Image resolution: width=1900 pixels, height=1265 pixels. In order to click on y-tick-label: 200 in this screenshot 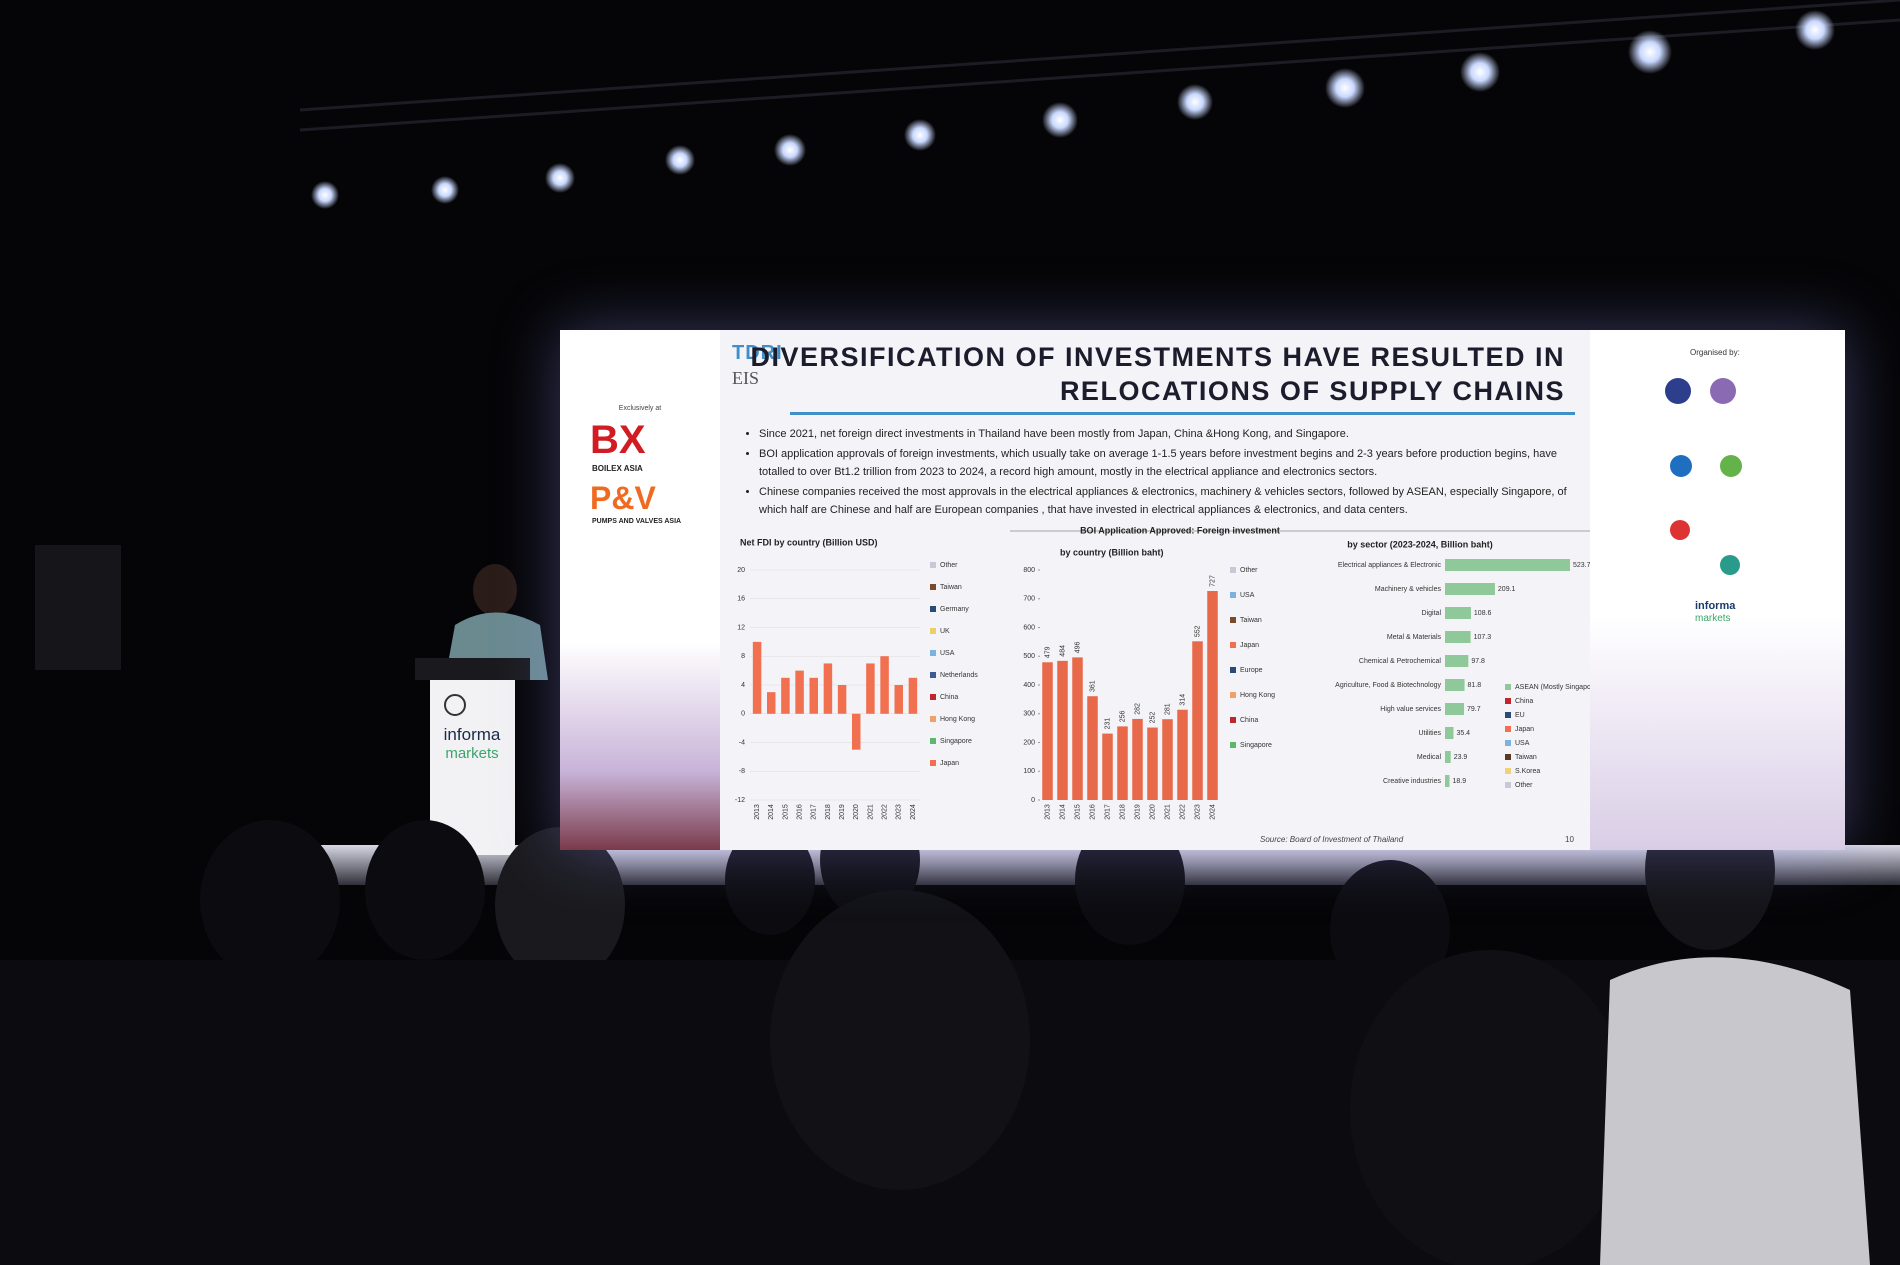, I will do `click(1029, 742)`.